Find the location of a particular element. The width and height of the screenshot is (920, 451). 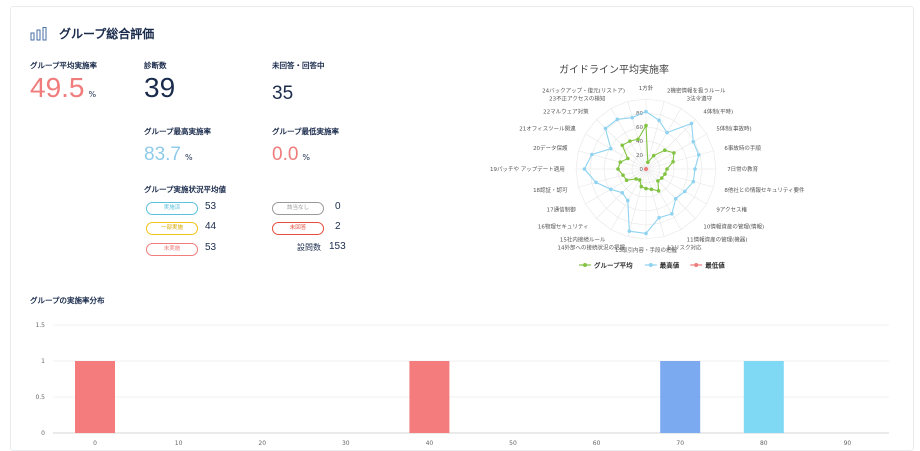

radar-axis-label: 20データ保護 is located at coordinates (550, 148).